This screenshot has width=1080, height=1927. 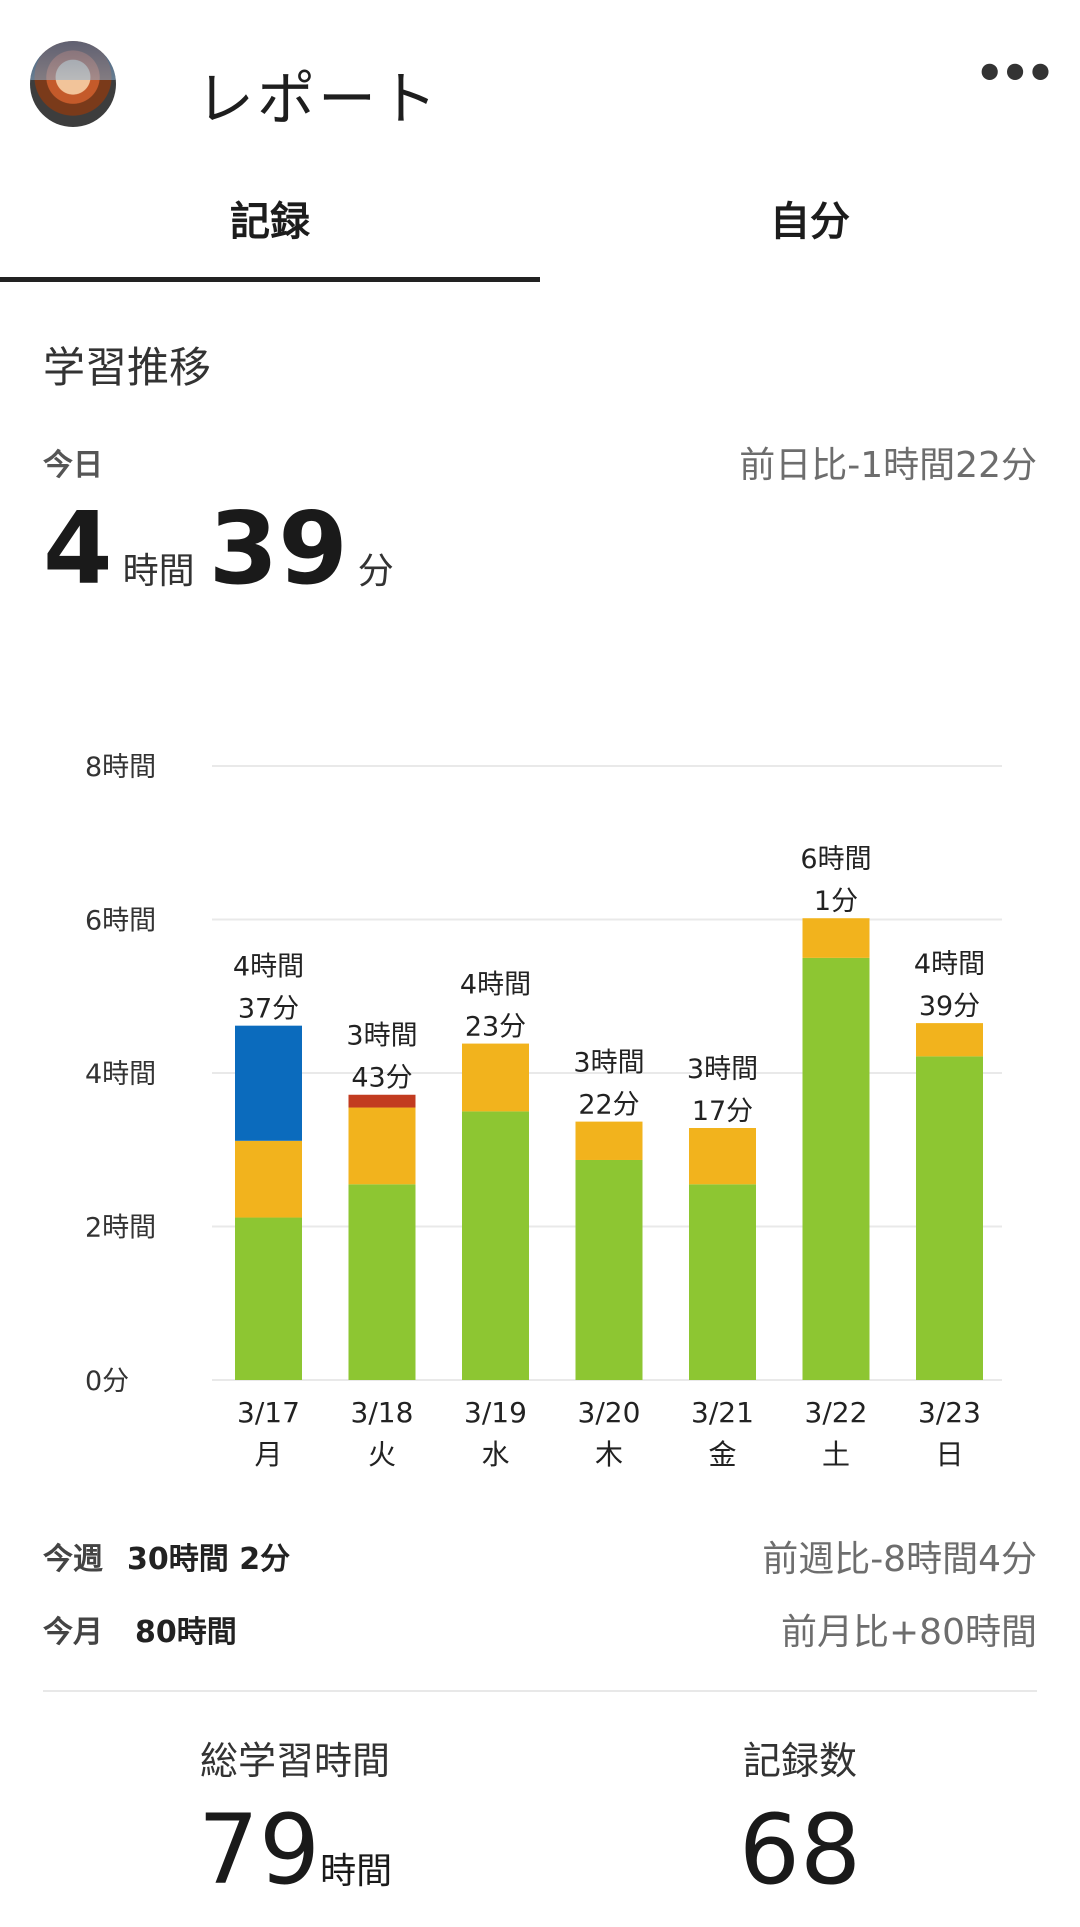 What do you see at coordinates (294, 1761) in the screenshot?
I see `total-study-time-label: 総学習時間` at bounding box center [294, 1761].